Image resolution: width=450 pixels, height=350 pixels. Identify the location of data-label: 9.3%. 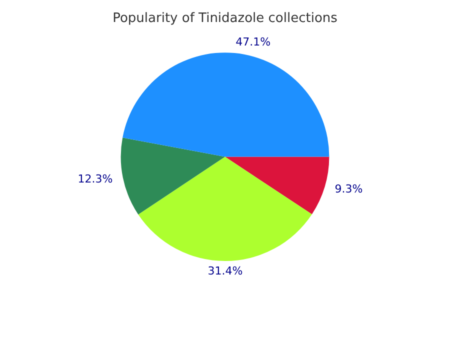
(348, 189).